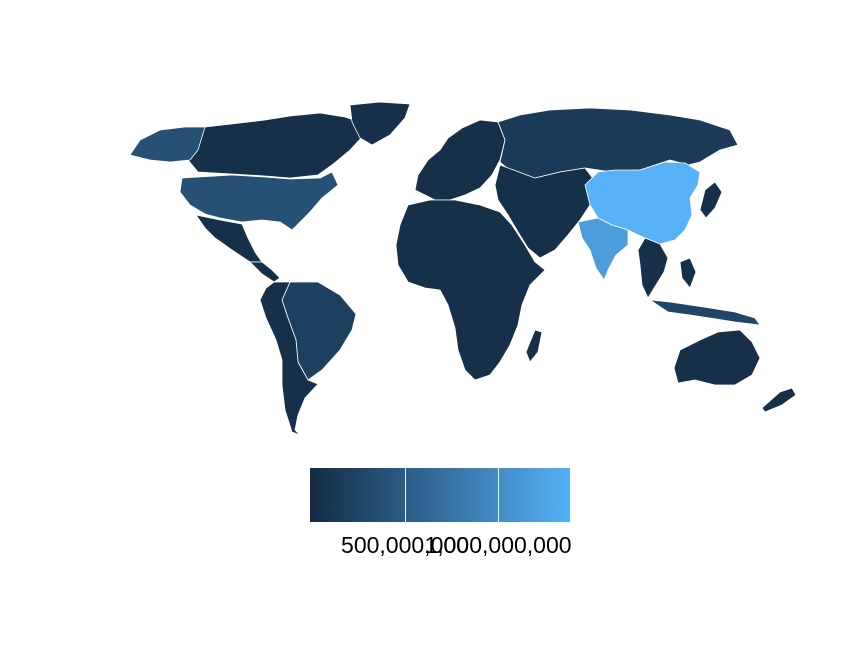 This screenshot has height=648, width=864. Describe the element at coordinates (265, 272) in the screenshot. I see `region-central-america` at that location.